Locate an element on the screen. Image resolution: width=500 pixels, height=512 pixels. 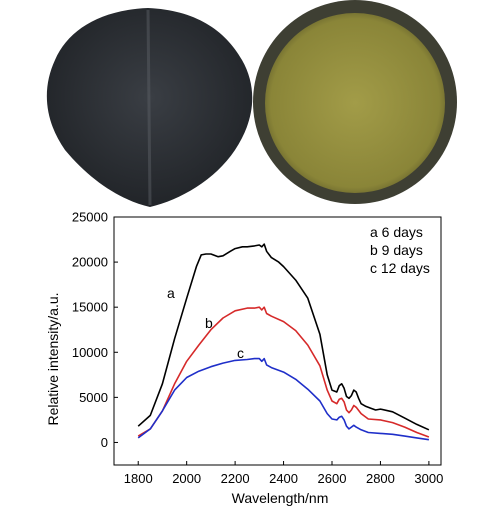
x-tick-label: 2600 is located at coordinates (332, 478).